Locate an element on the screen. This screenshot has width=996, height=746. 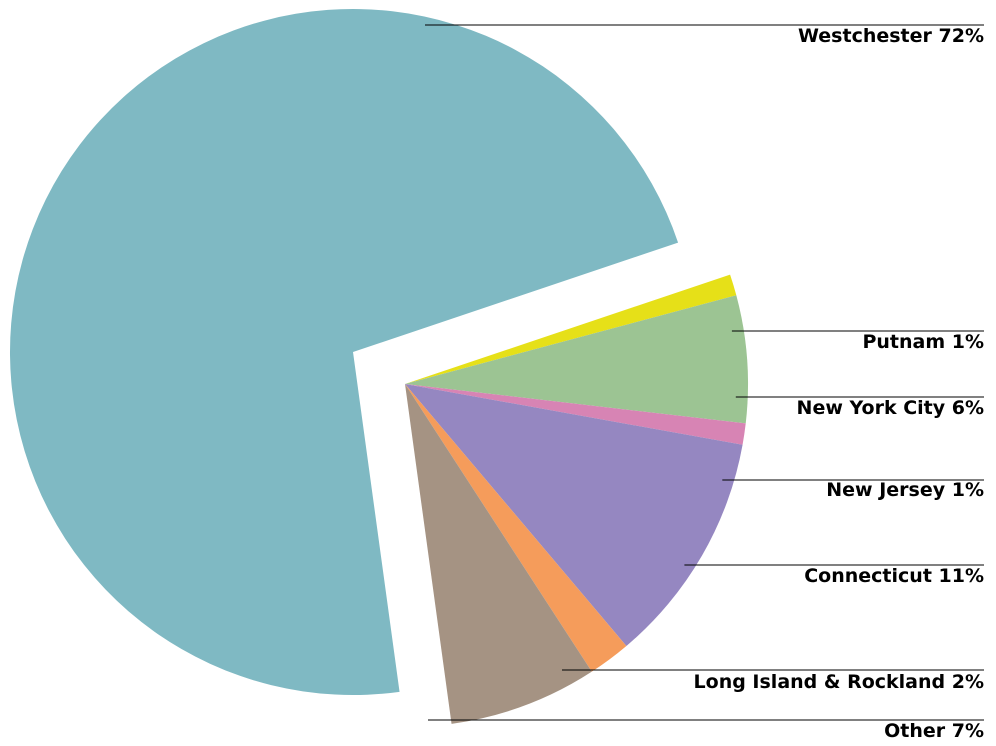
slice-other is located at coordinates (498, 554).